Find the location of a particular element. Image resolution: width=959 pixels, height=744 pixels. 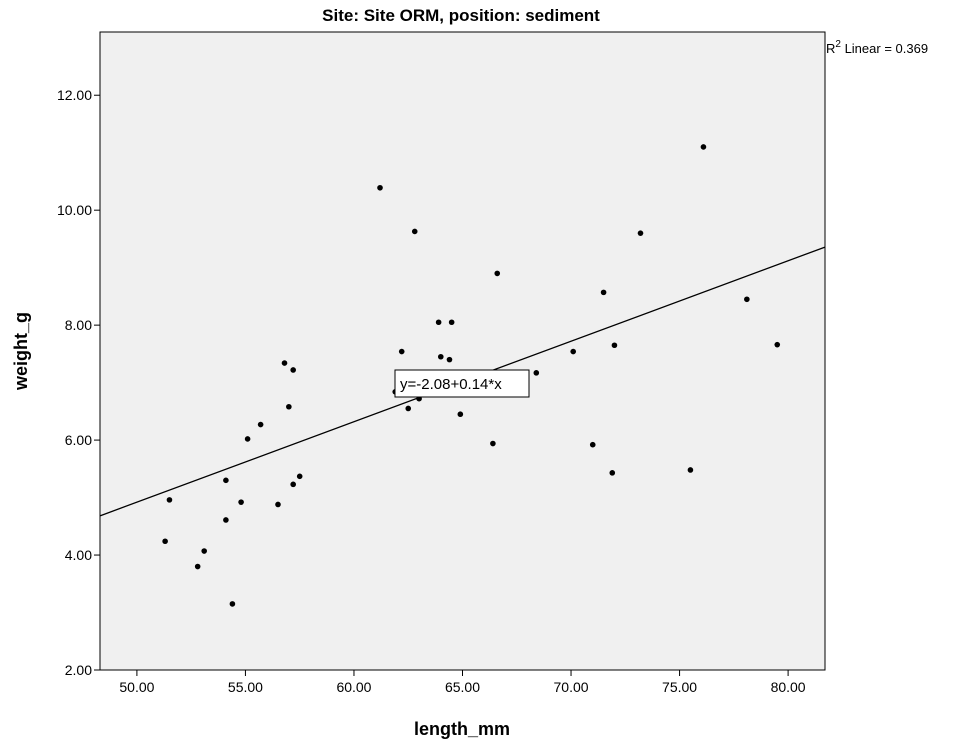

y-axis: 2.00 4.00 6.00 8.00 10.00 12.00 is located at coordinates (78, 382).